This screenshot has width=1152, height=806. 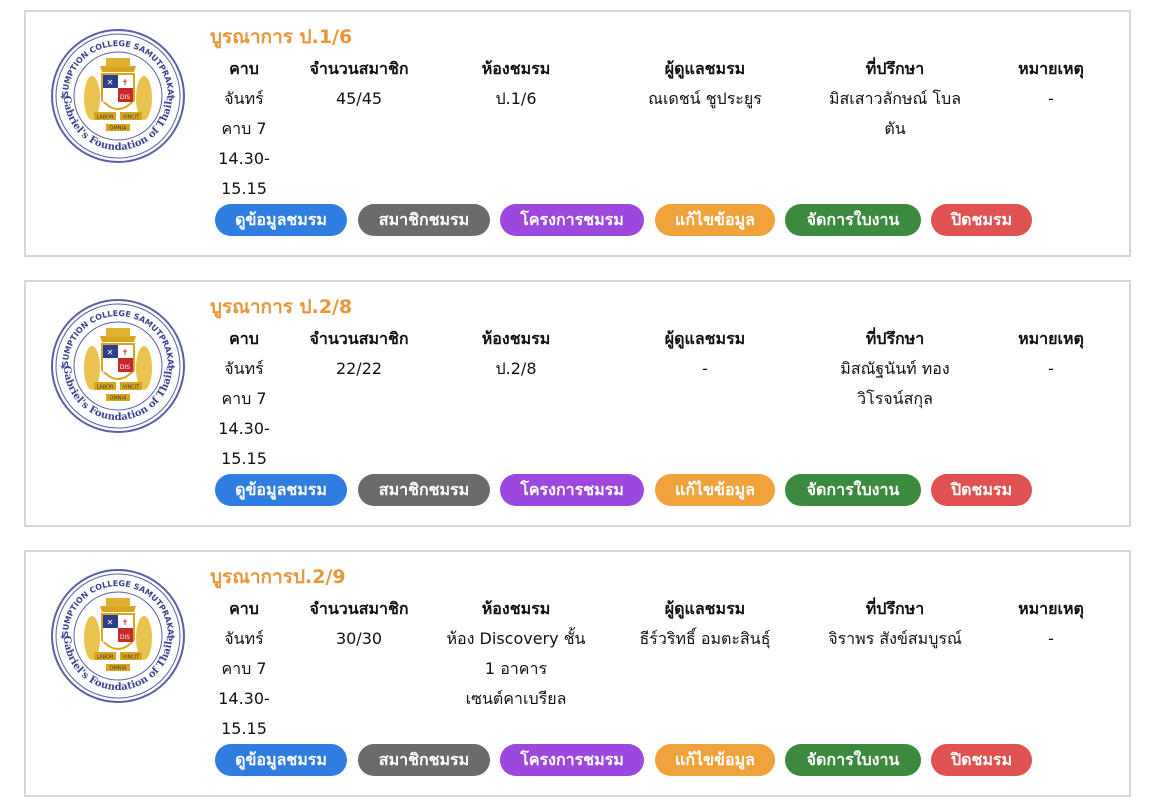 I want to click on advisor-value-line: มิสณัฐนันท์ ทอง, so click(x=895, y=368).